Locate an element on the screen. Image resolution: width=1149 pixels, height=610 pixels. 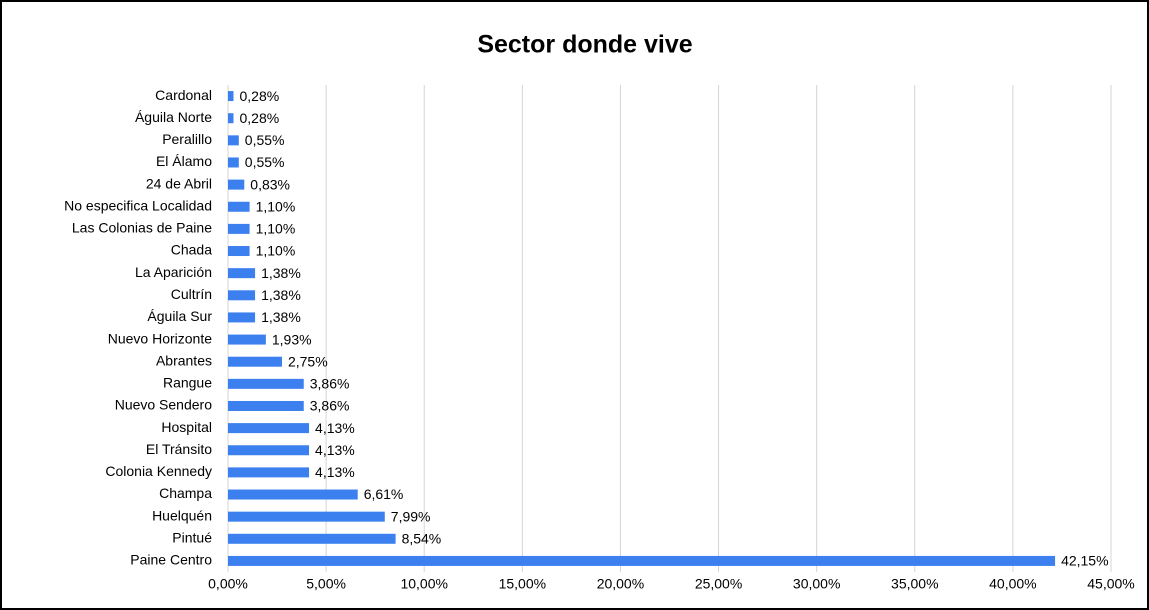
x-tick-label: 15,00% is located at coordinates (522, 584).